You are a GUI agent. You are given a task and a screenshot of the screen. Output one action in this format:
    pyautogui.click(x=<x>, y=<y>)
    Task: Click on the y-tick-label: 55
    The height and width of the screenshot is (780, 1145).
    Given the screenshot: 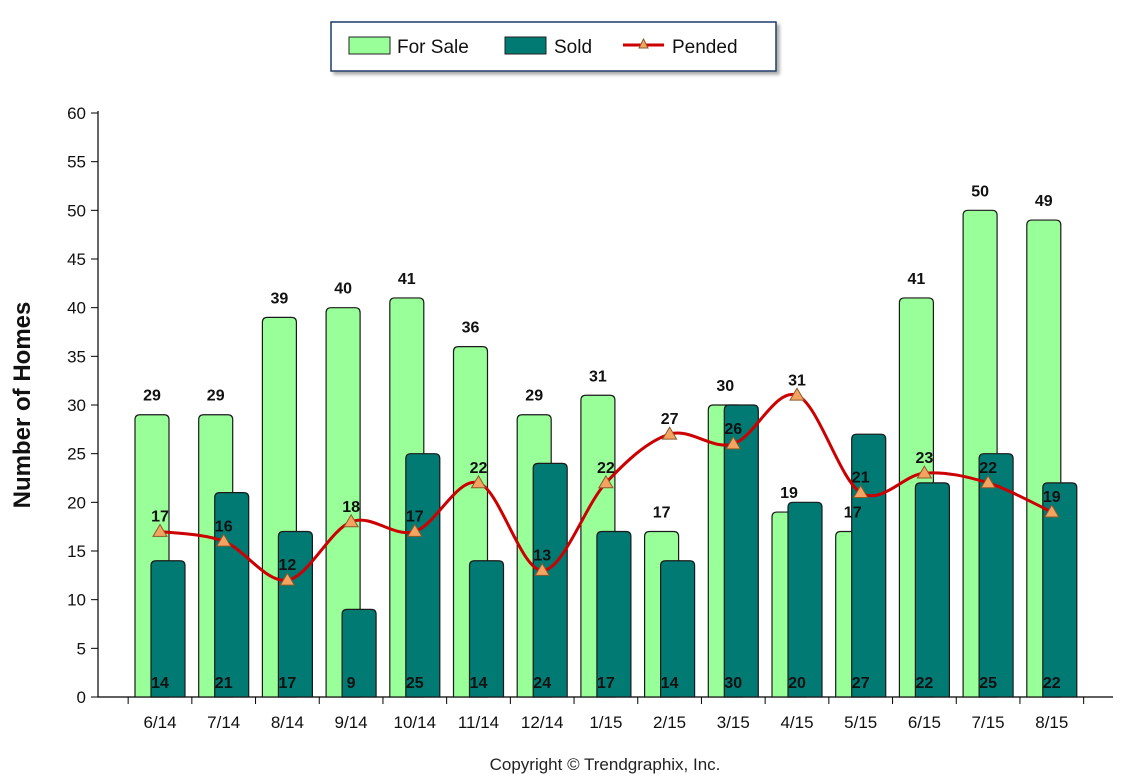 What is the action you would take?
    pyautogui.click(x=76, y=162)
    